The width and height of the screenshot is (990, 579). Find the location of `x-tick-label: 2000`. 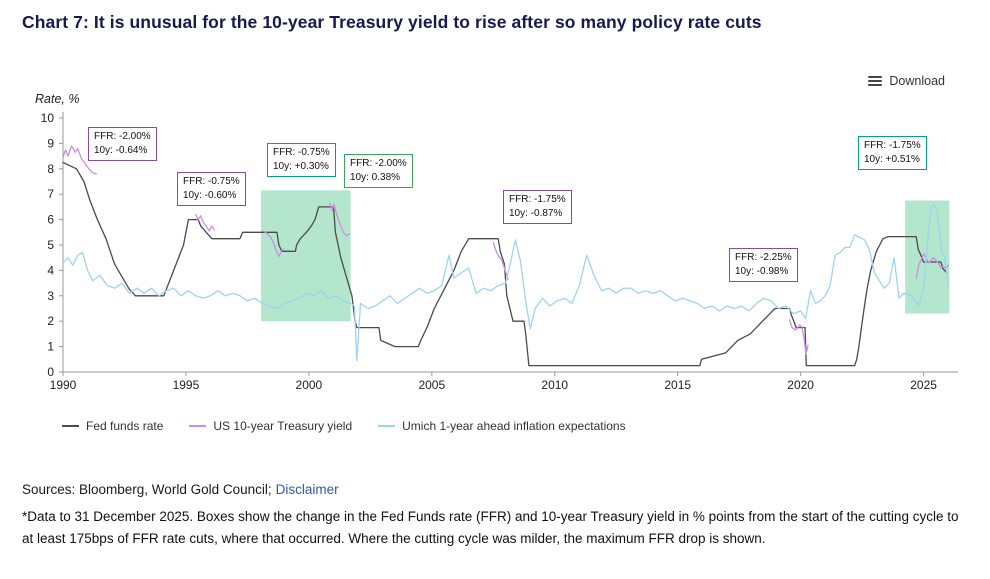

x-tick-label: 2000 is located at coordinates (309, 385).